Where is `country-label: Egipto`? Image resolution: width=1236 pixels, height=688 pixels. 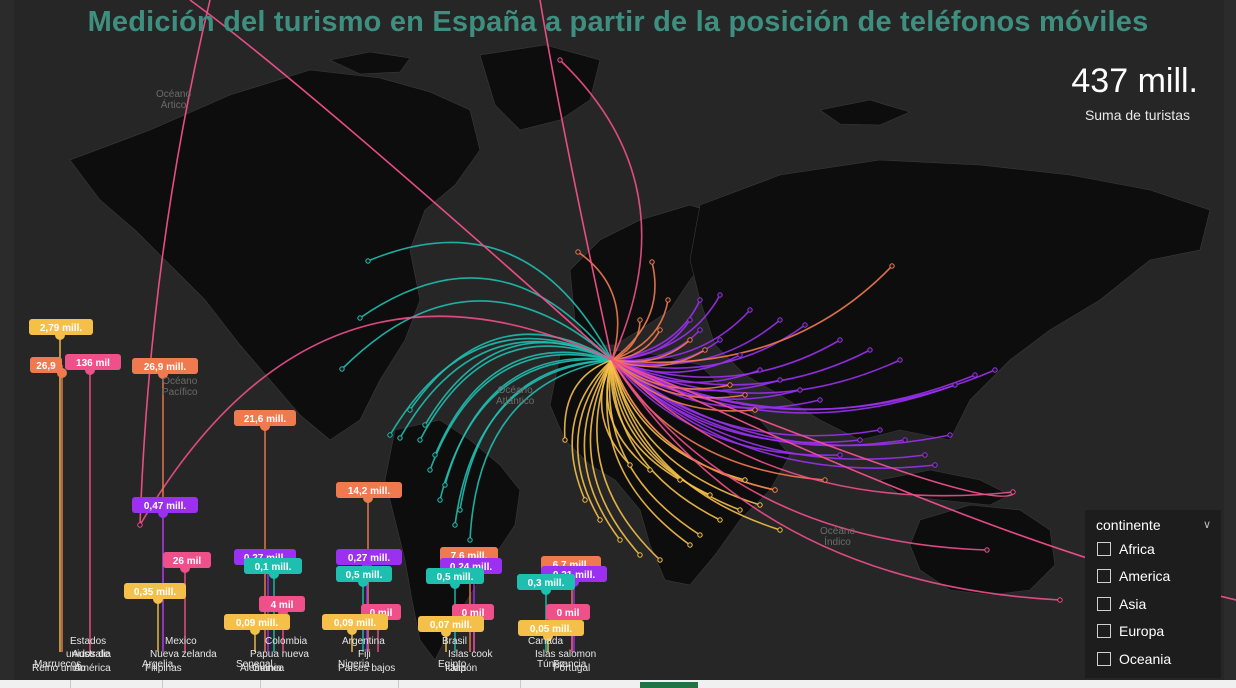
country-label: Egipto is located at coordinates (452, 664).